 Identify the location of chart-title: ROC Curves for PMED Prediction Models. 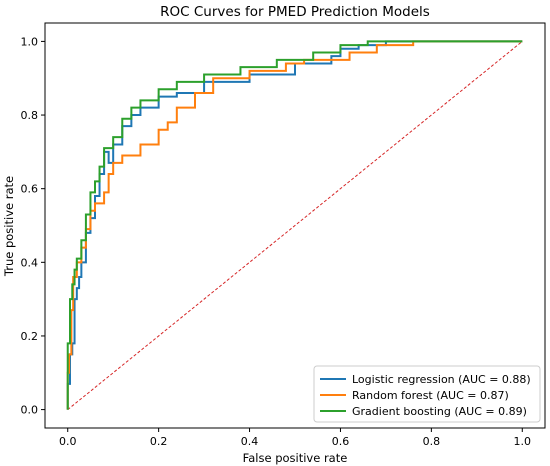
(295, 12).